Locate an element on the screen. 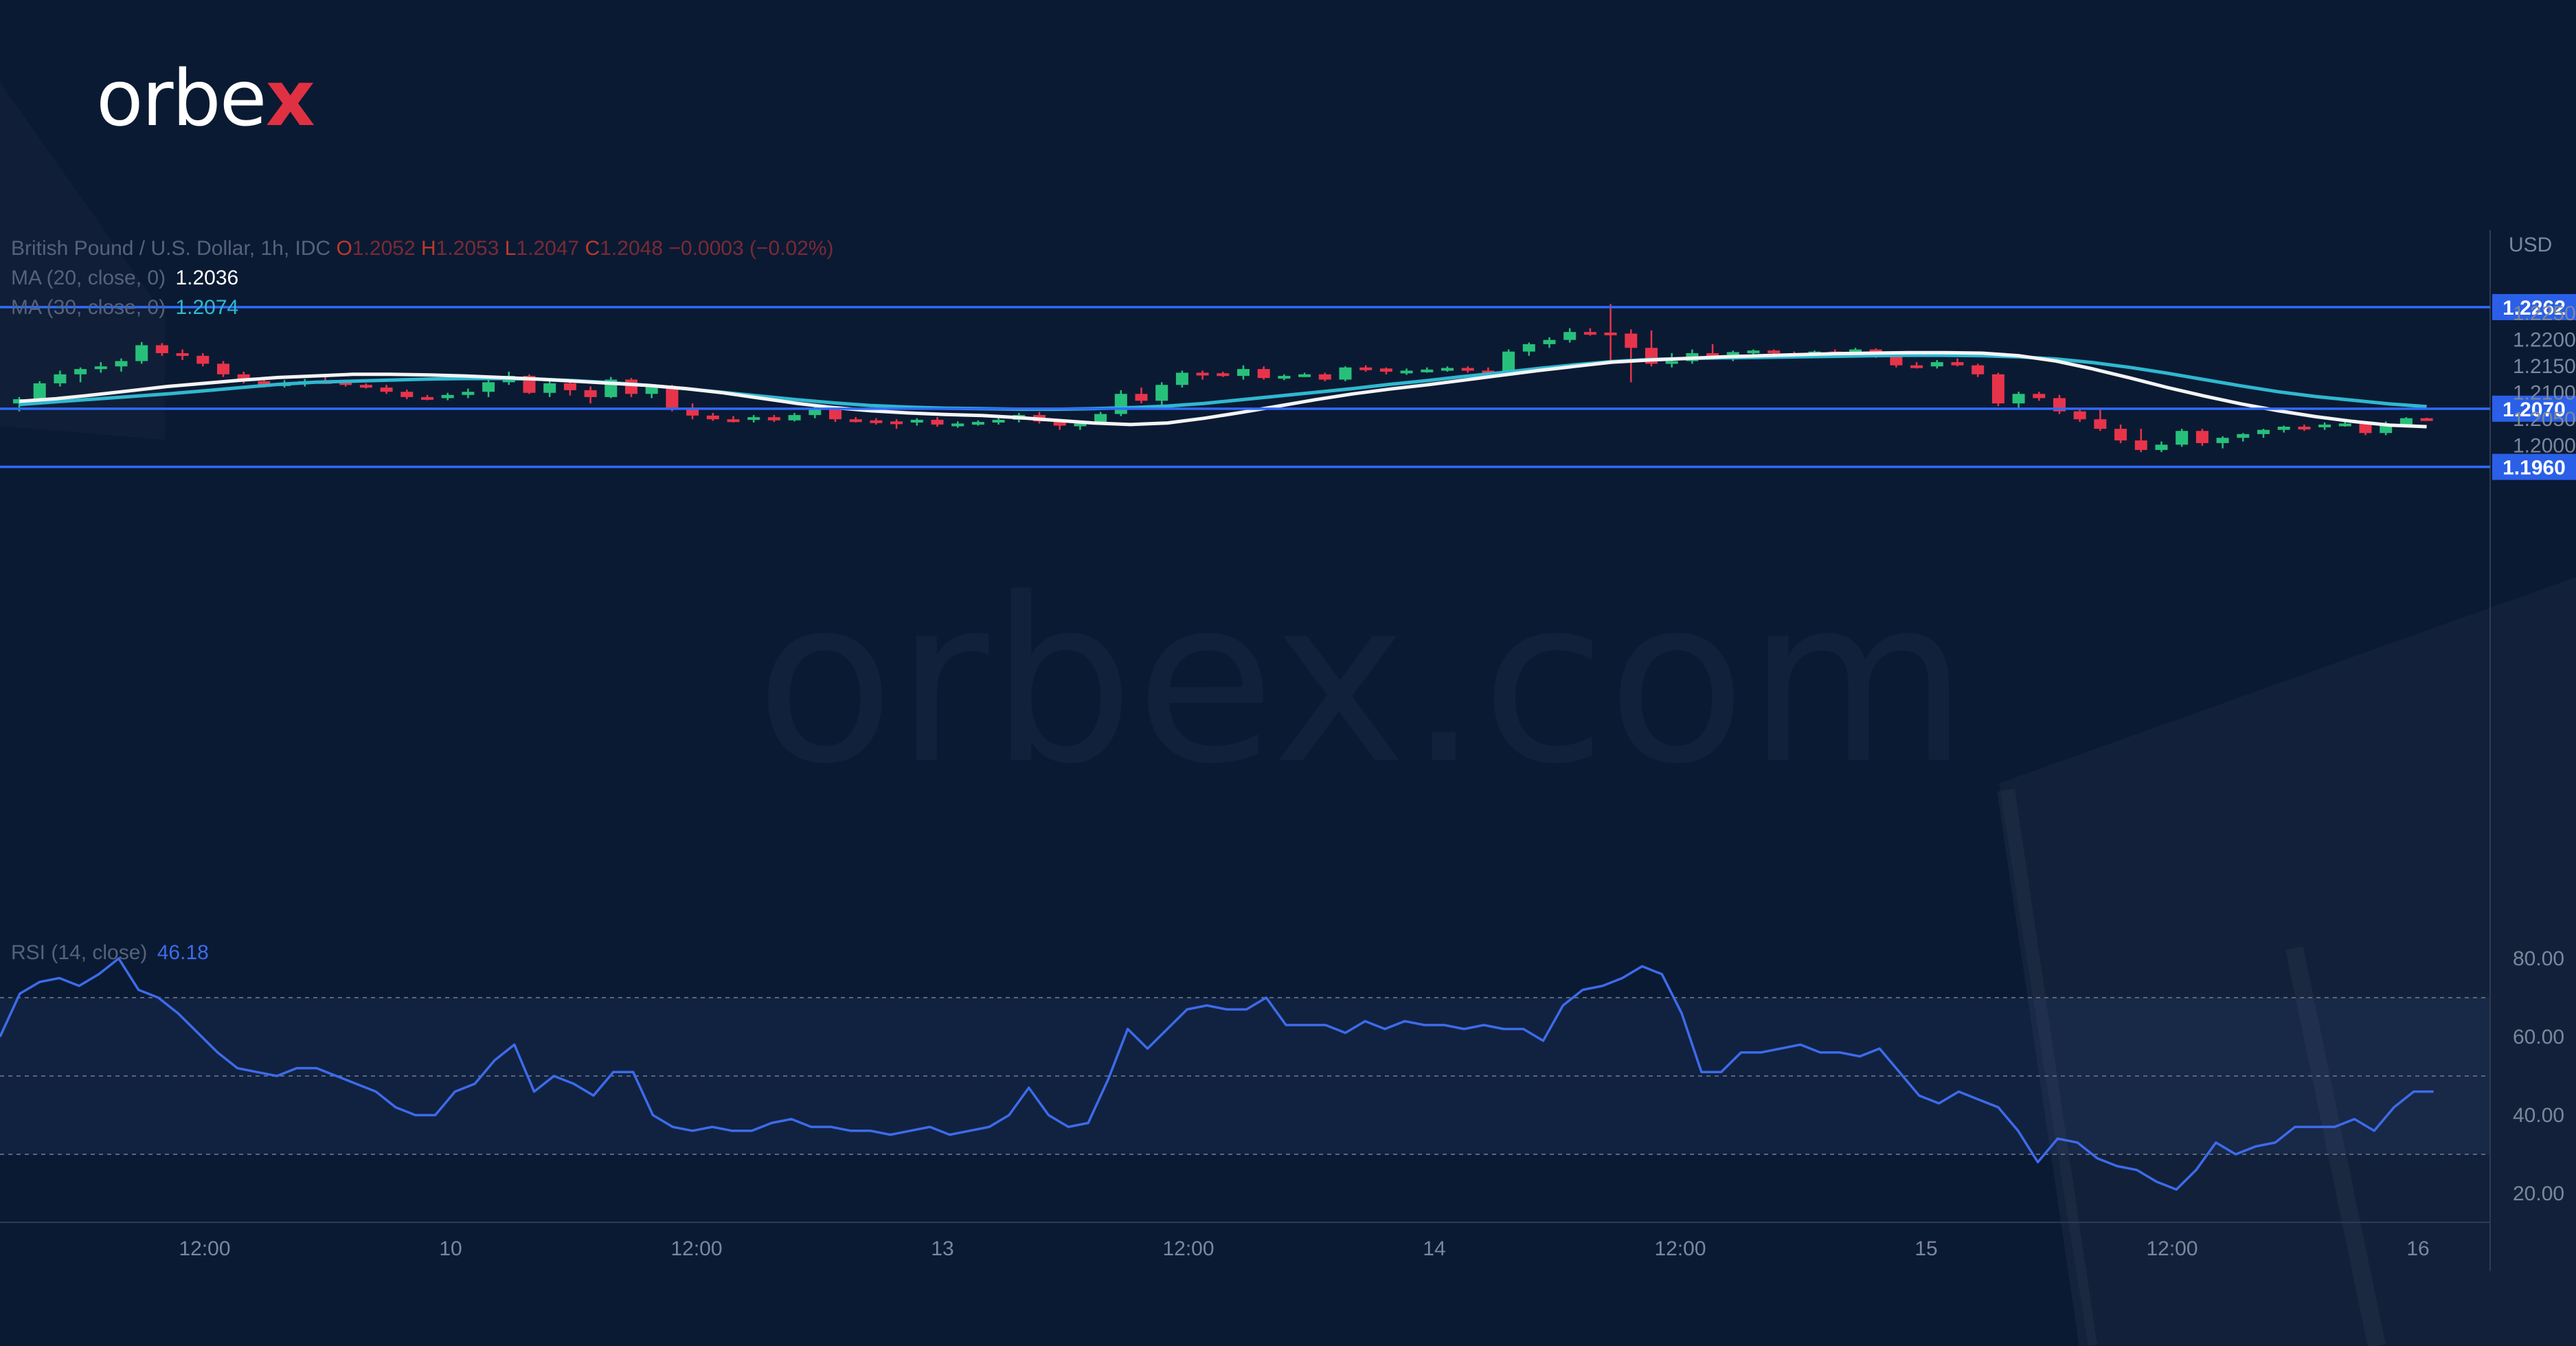  time-tick-label: 16 is located at coordinates (2417, 1248).